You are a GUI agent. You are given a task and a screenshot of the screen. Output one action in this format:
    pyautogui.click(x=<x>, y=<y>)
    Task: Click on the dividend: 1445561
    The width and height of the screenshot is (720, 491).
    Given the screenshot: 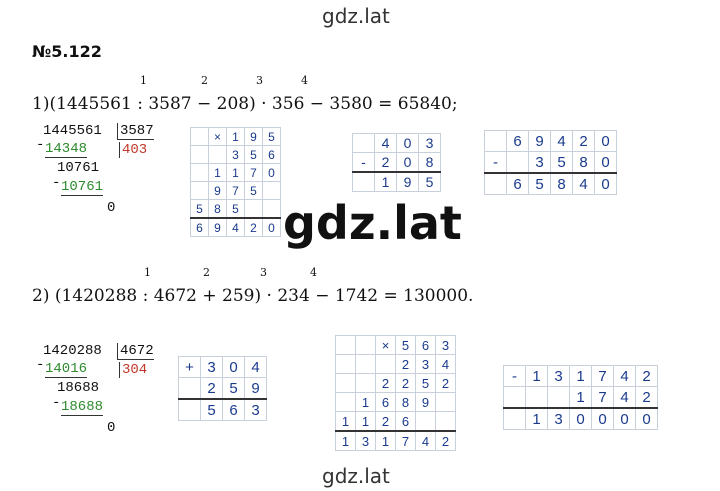 What is the action you would take?
    pyautogui.click(x=72, y=131)
    